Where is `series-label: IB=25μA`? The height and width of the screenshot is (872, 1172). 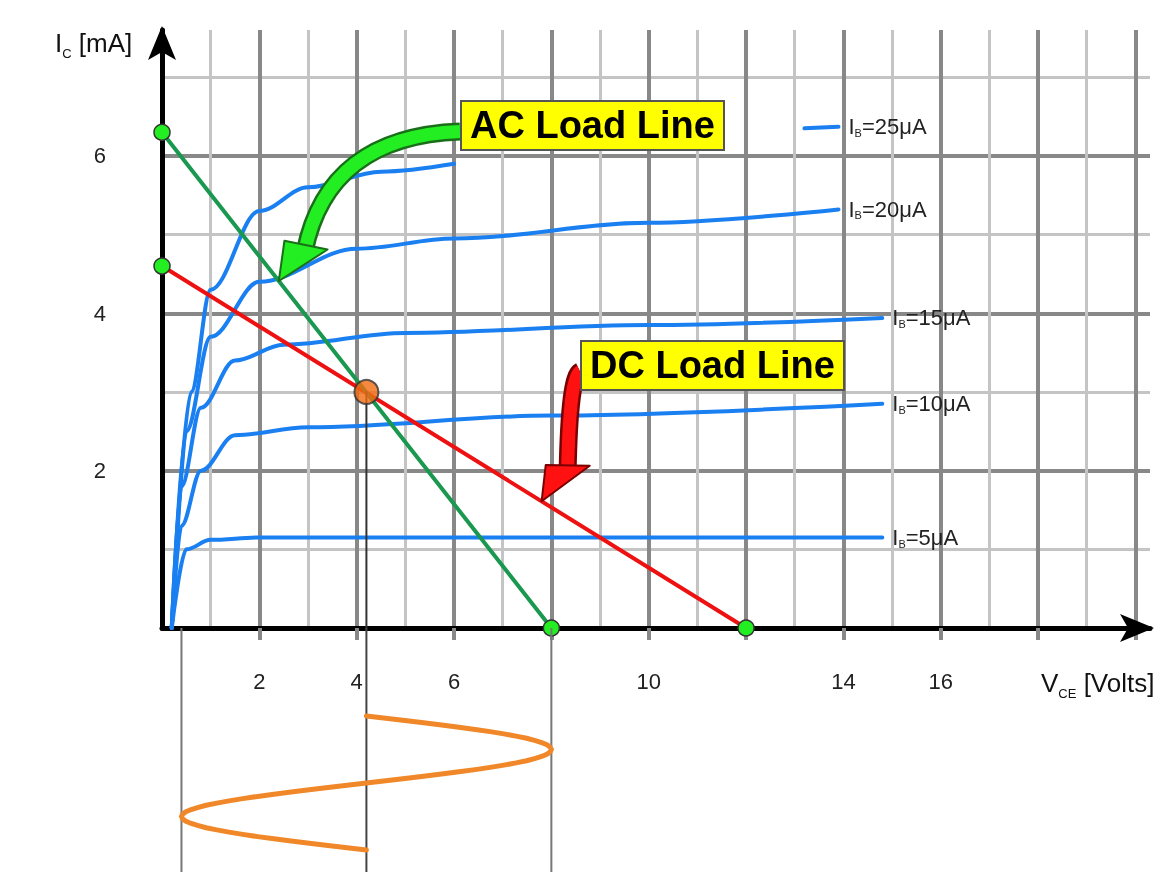
series-label: IB=25μA is located at coordinates (887, 127).